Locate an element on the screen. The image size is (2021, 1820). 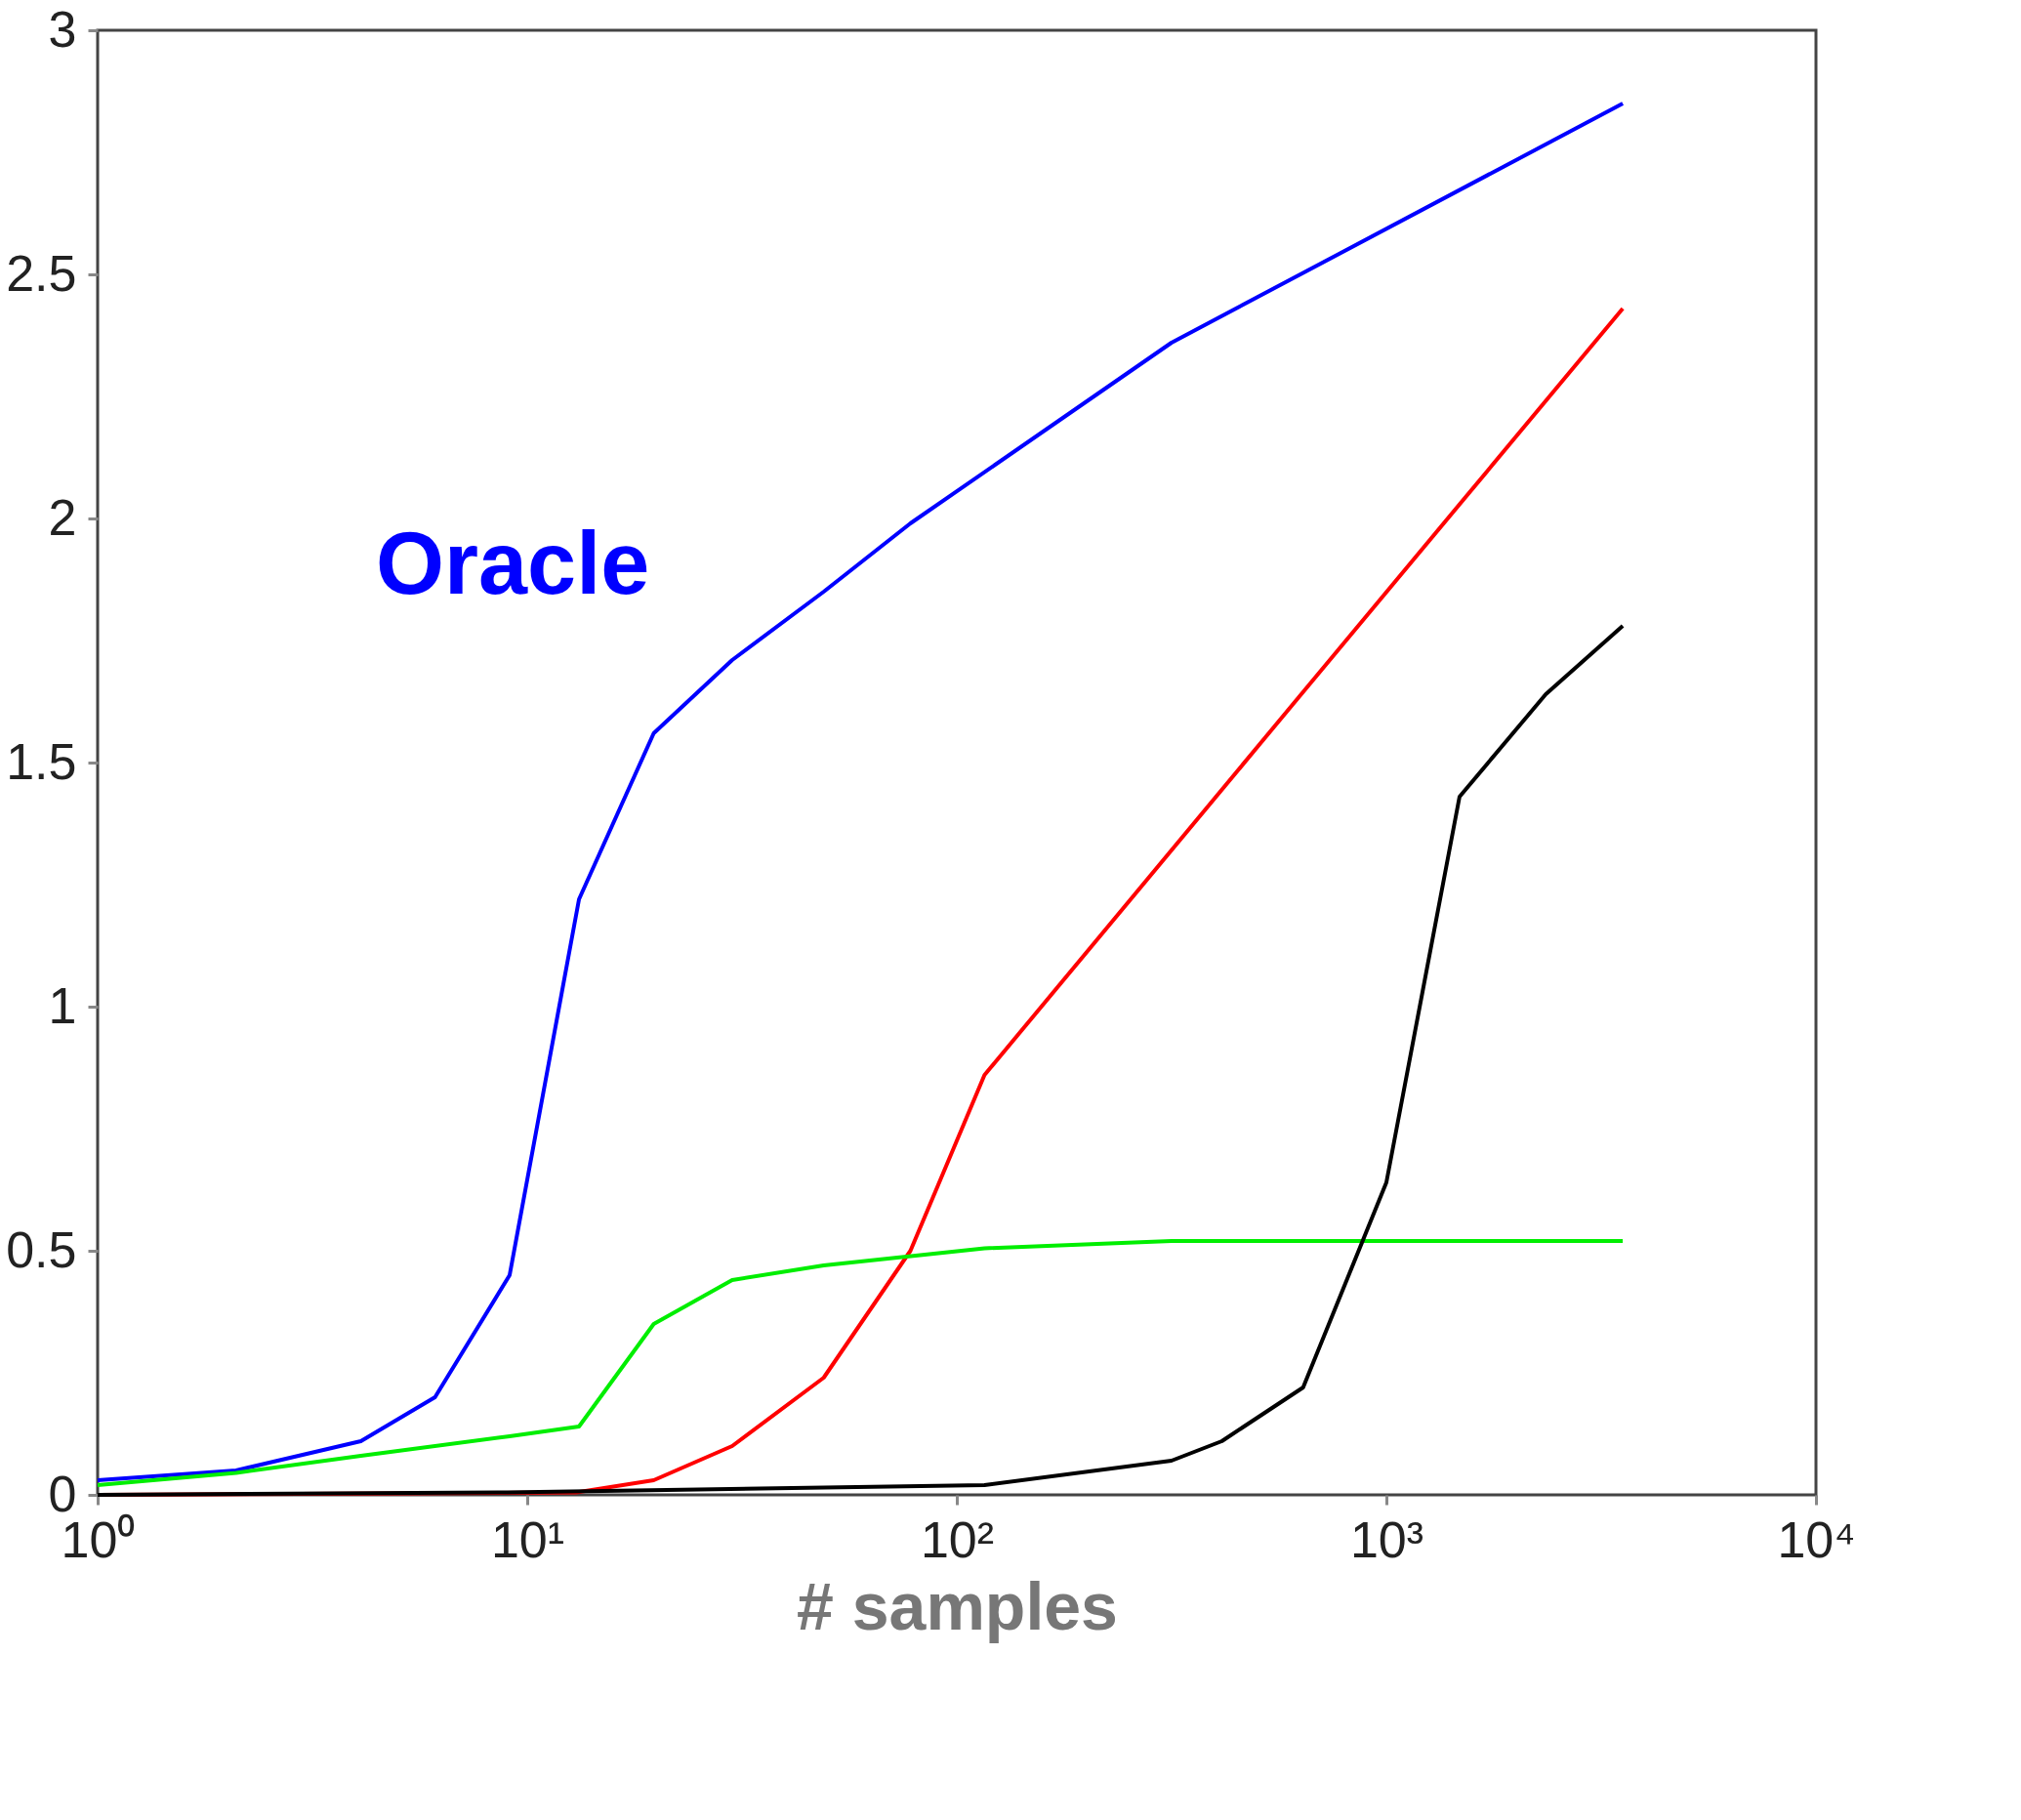
x-tick-label: 10⁴ is located at coordinates (1816, 1539).